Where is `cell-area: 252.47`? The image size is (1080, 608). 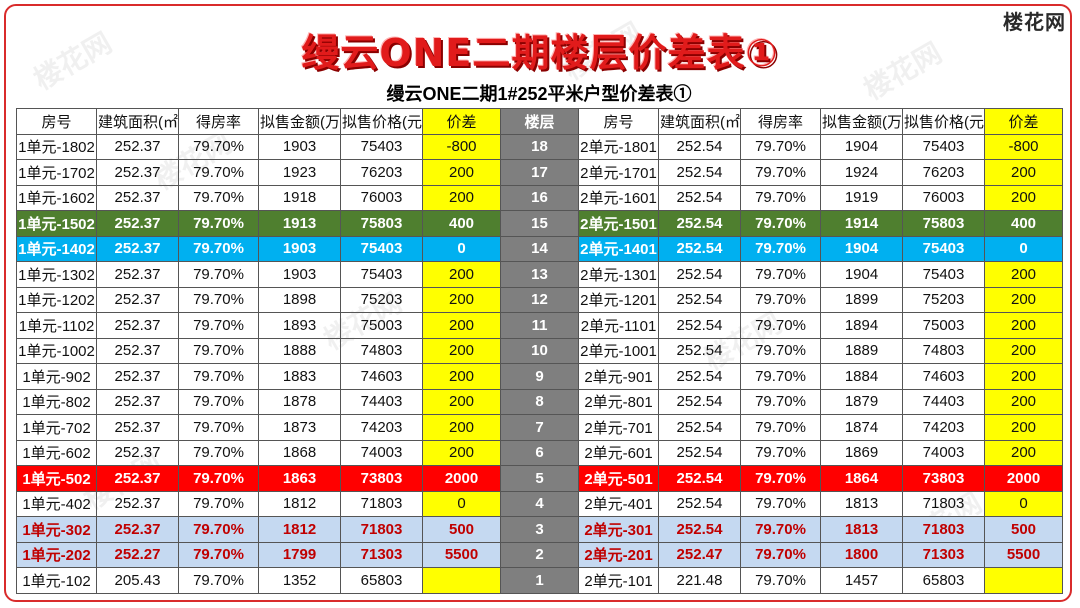 cell-area: 252.47 is located at coordinates (699, 554).